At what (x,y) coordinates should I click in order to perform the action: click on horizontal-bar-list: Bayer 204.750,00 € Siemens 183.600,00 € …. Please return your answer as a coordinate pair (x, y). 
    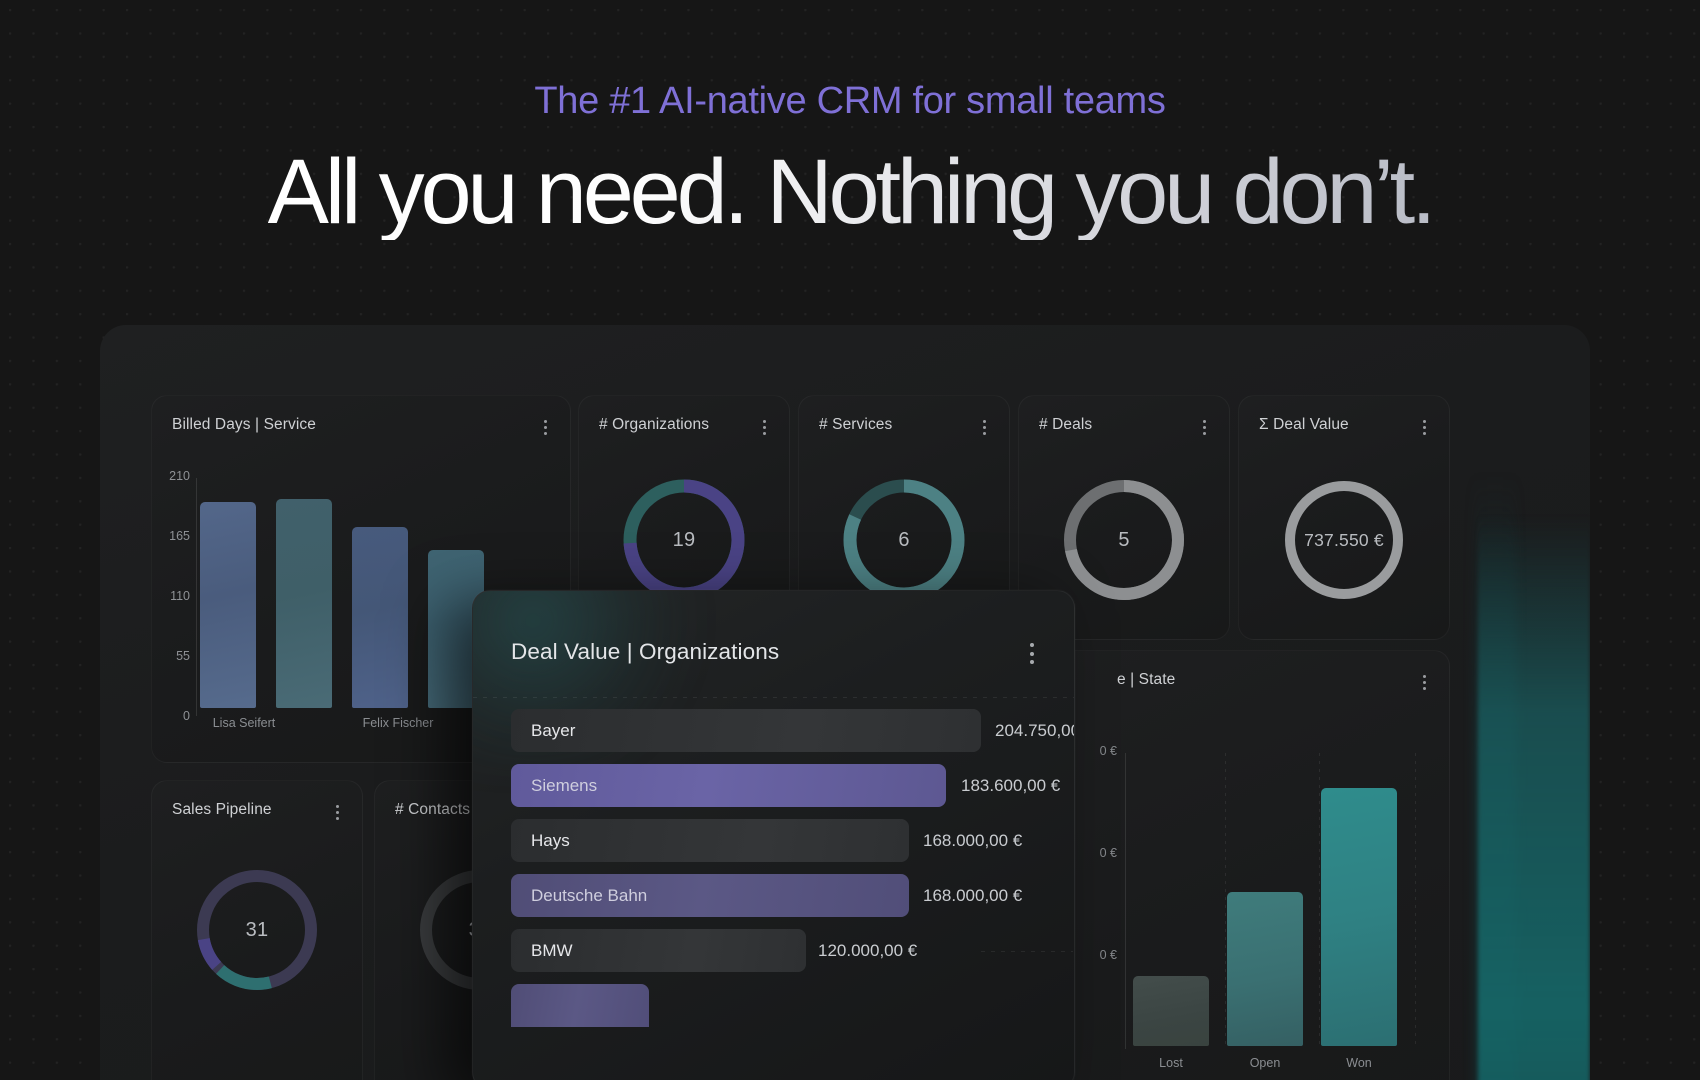
    Looking at the image, I should click on (773, 874).